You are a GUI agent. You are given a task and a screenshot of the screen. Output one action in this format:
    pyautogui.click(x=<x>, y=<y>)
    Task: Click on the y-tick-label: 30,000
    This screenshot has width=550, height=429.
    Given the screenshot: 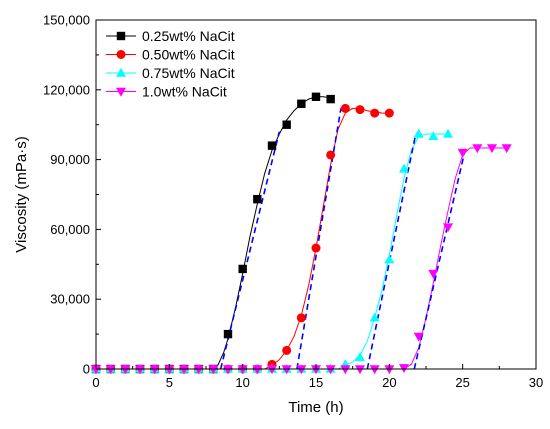 What is the action you would take?
    pyautogui.click(x=70, y=299)
    